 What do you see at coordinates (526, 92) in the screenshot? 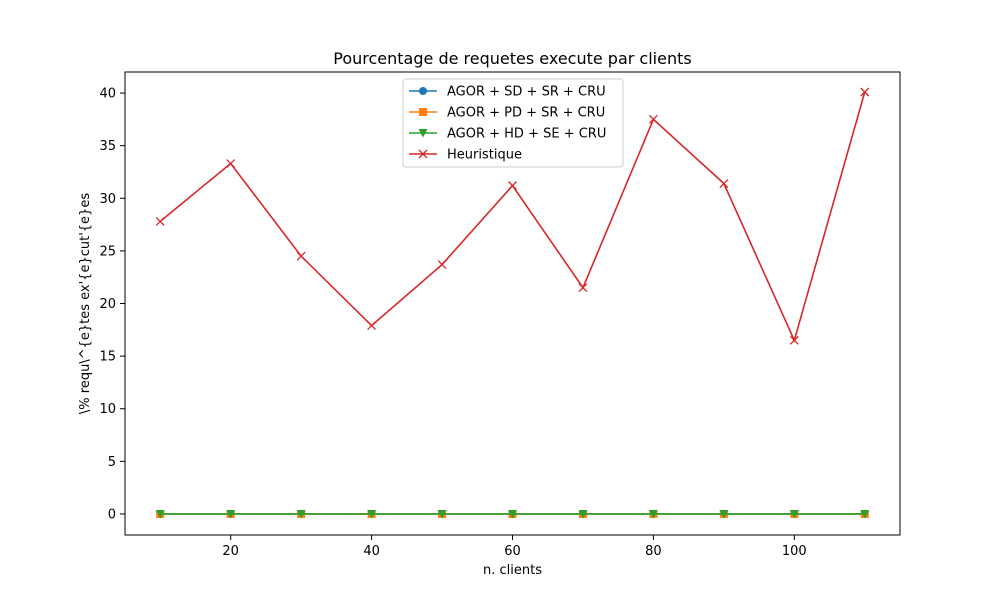
I see `legend-label: AGOR + SD + SR + CRU` at bounding box center [526, 92].